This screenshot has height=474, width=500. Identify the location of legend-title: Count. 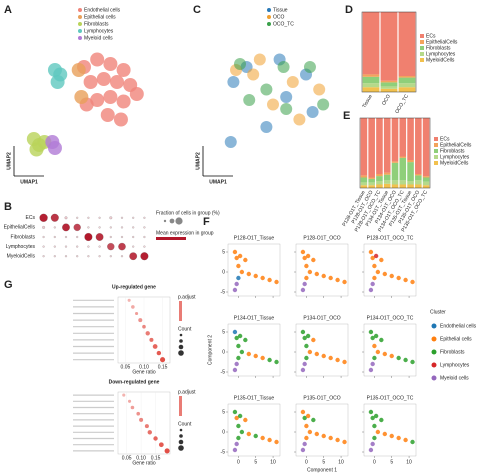
(185, 424).